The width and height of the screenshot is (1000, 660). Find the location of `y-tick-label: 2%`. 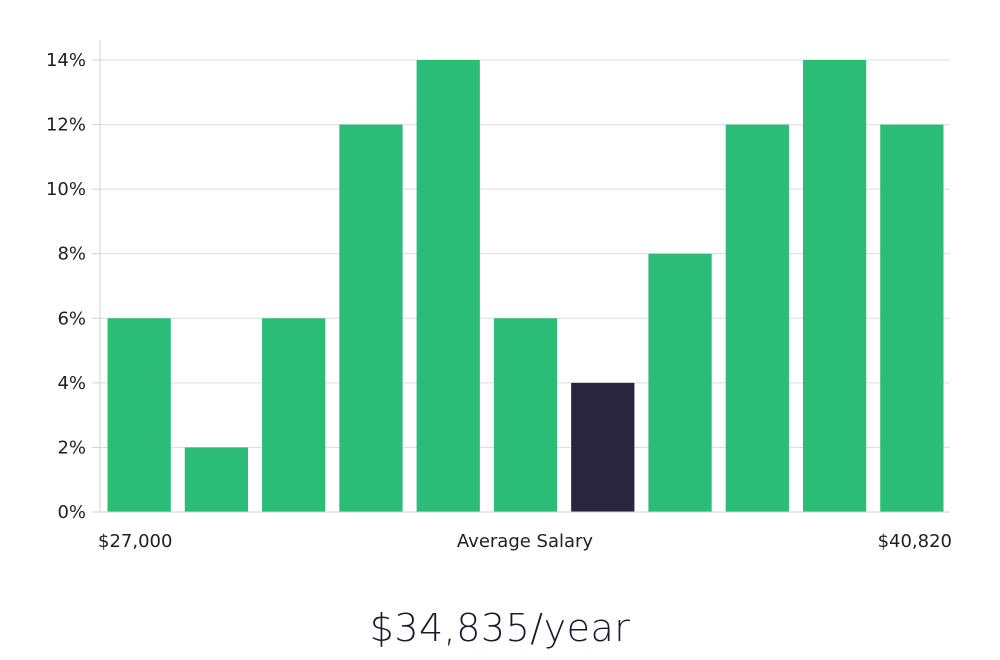

y-tick-label: 2% is located at coordinates (71, 447).